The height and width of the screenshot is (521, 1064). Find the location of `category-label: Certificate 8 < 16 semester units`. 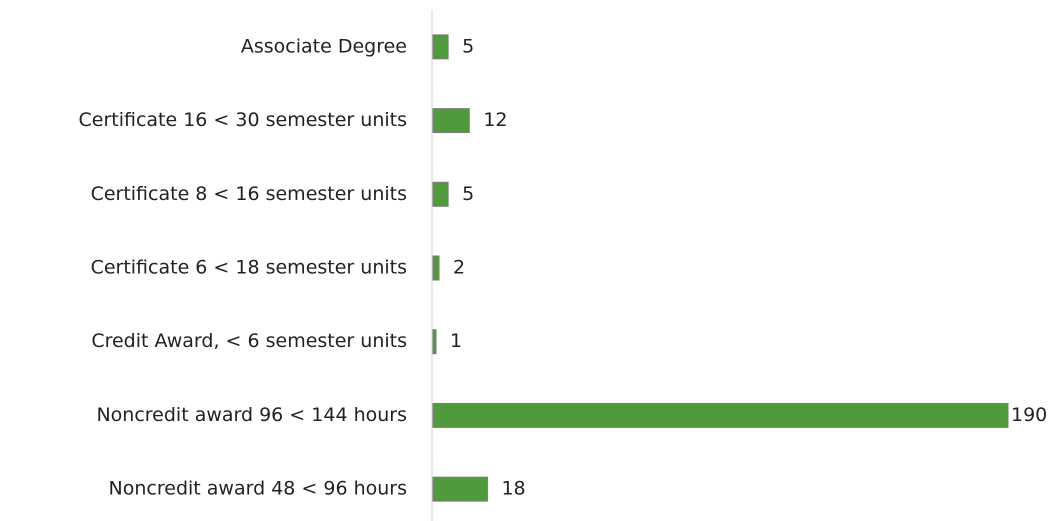

category-label: Certificate 8 < 16 semester units is located at coordinates (249, 194).